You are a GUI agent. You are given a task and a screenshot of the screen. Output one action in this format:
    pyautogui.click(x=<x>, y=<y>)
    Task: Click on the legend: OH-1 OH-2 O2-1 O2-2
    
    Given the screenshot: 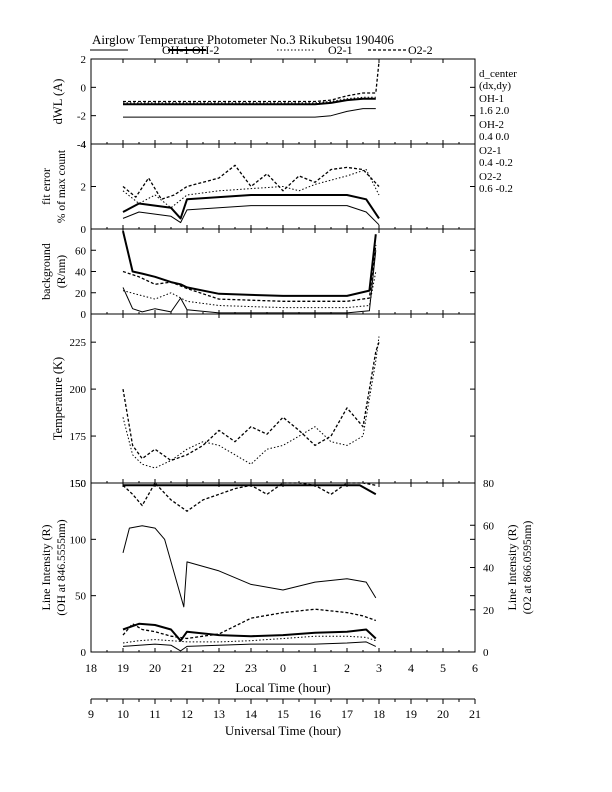 What is the action you would take?
    pyautogui.click(x=261, y=50)
    